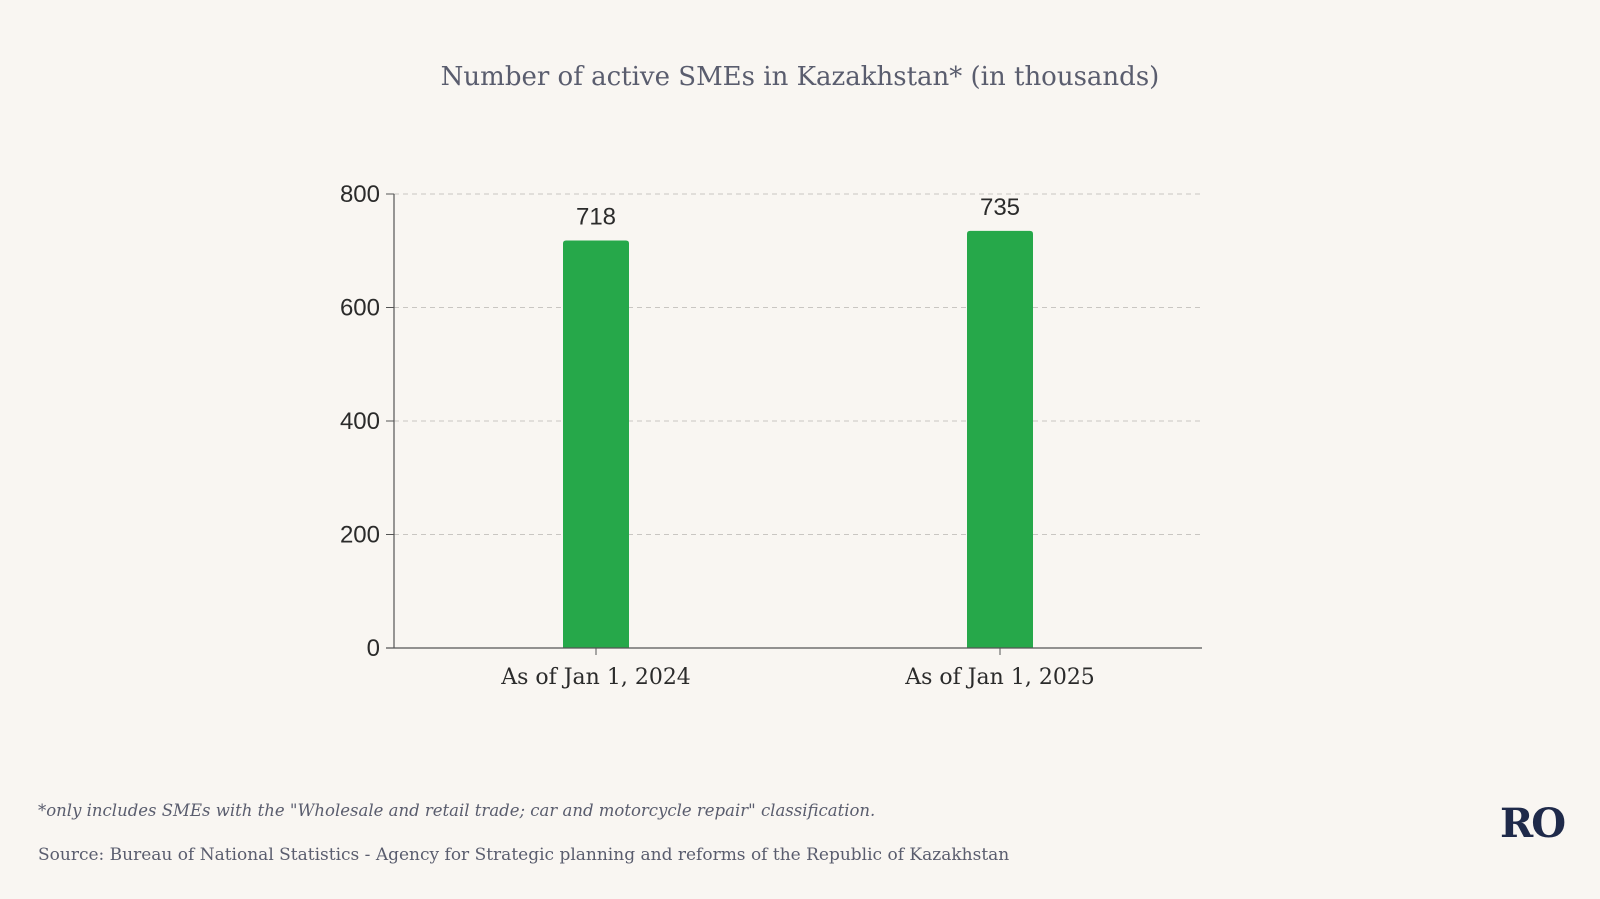 The height and width of the screenshot is (899, 1600). I want to click on y-tick-label: 800, so click(360, 194).